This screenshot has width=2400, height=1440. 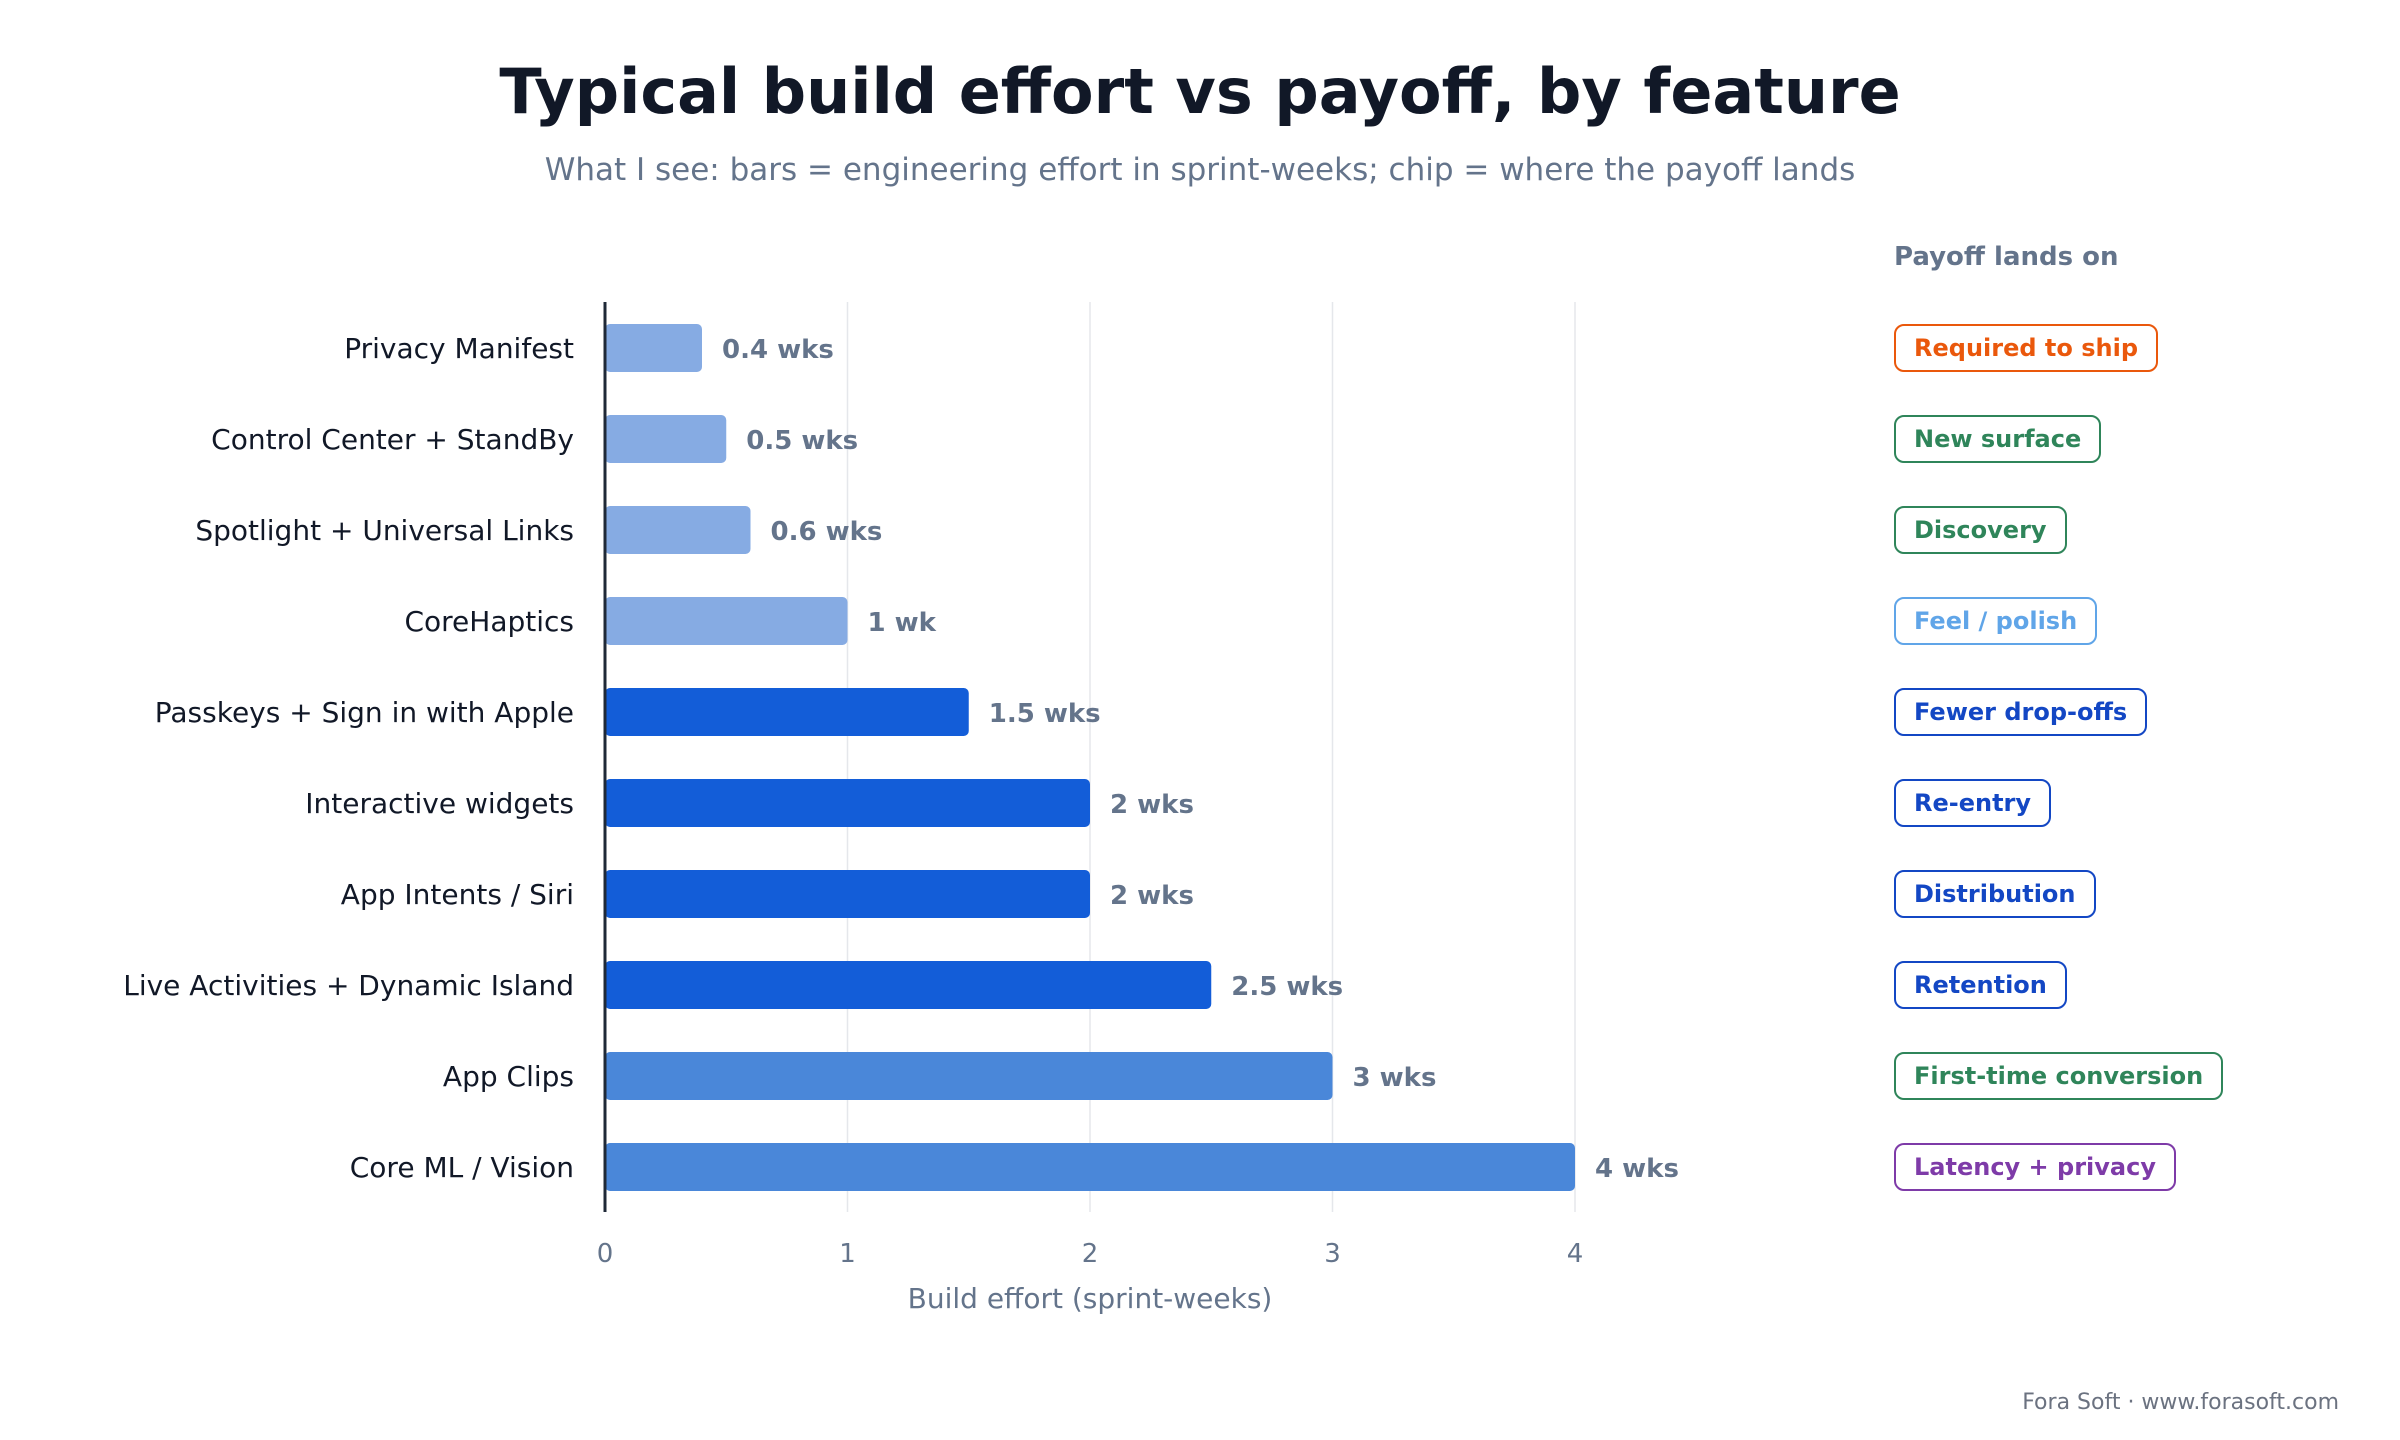 I want to click on payoff-chip: Latency + privacy, so click(x=2035, y=1167).